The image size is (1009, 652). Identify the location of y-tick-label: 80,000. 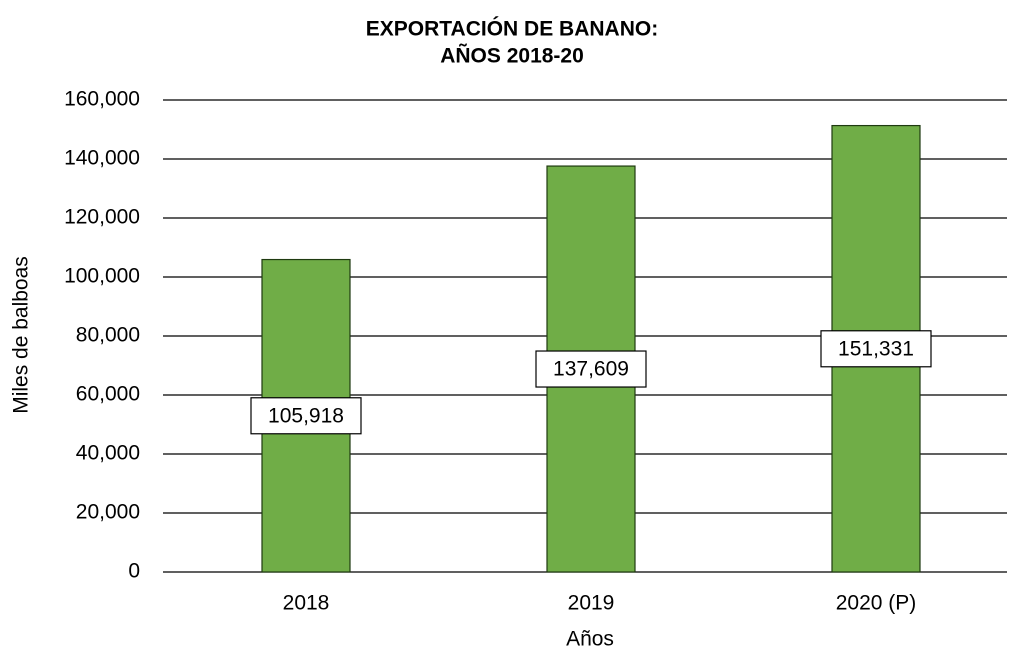
(108, 335).